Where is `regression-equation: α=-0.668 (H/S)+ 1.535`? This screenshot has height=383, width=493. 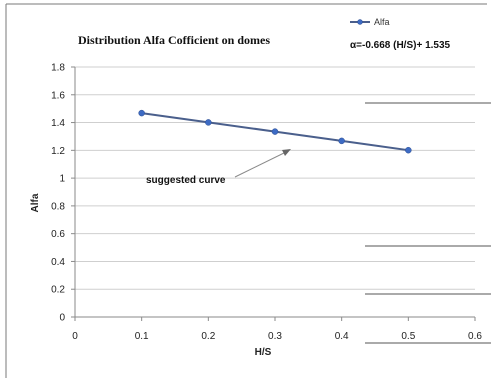
regression-equation: α=-0.668 (H/S)+ 1.535 is located at coordinates (400, 45).